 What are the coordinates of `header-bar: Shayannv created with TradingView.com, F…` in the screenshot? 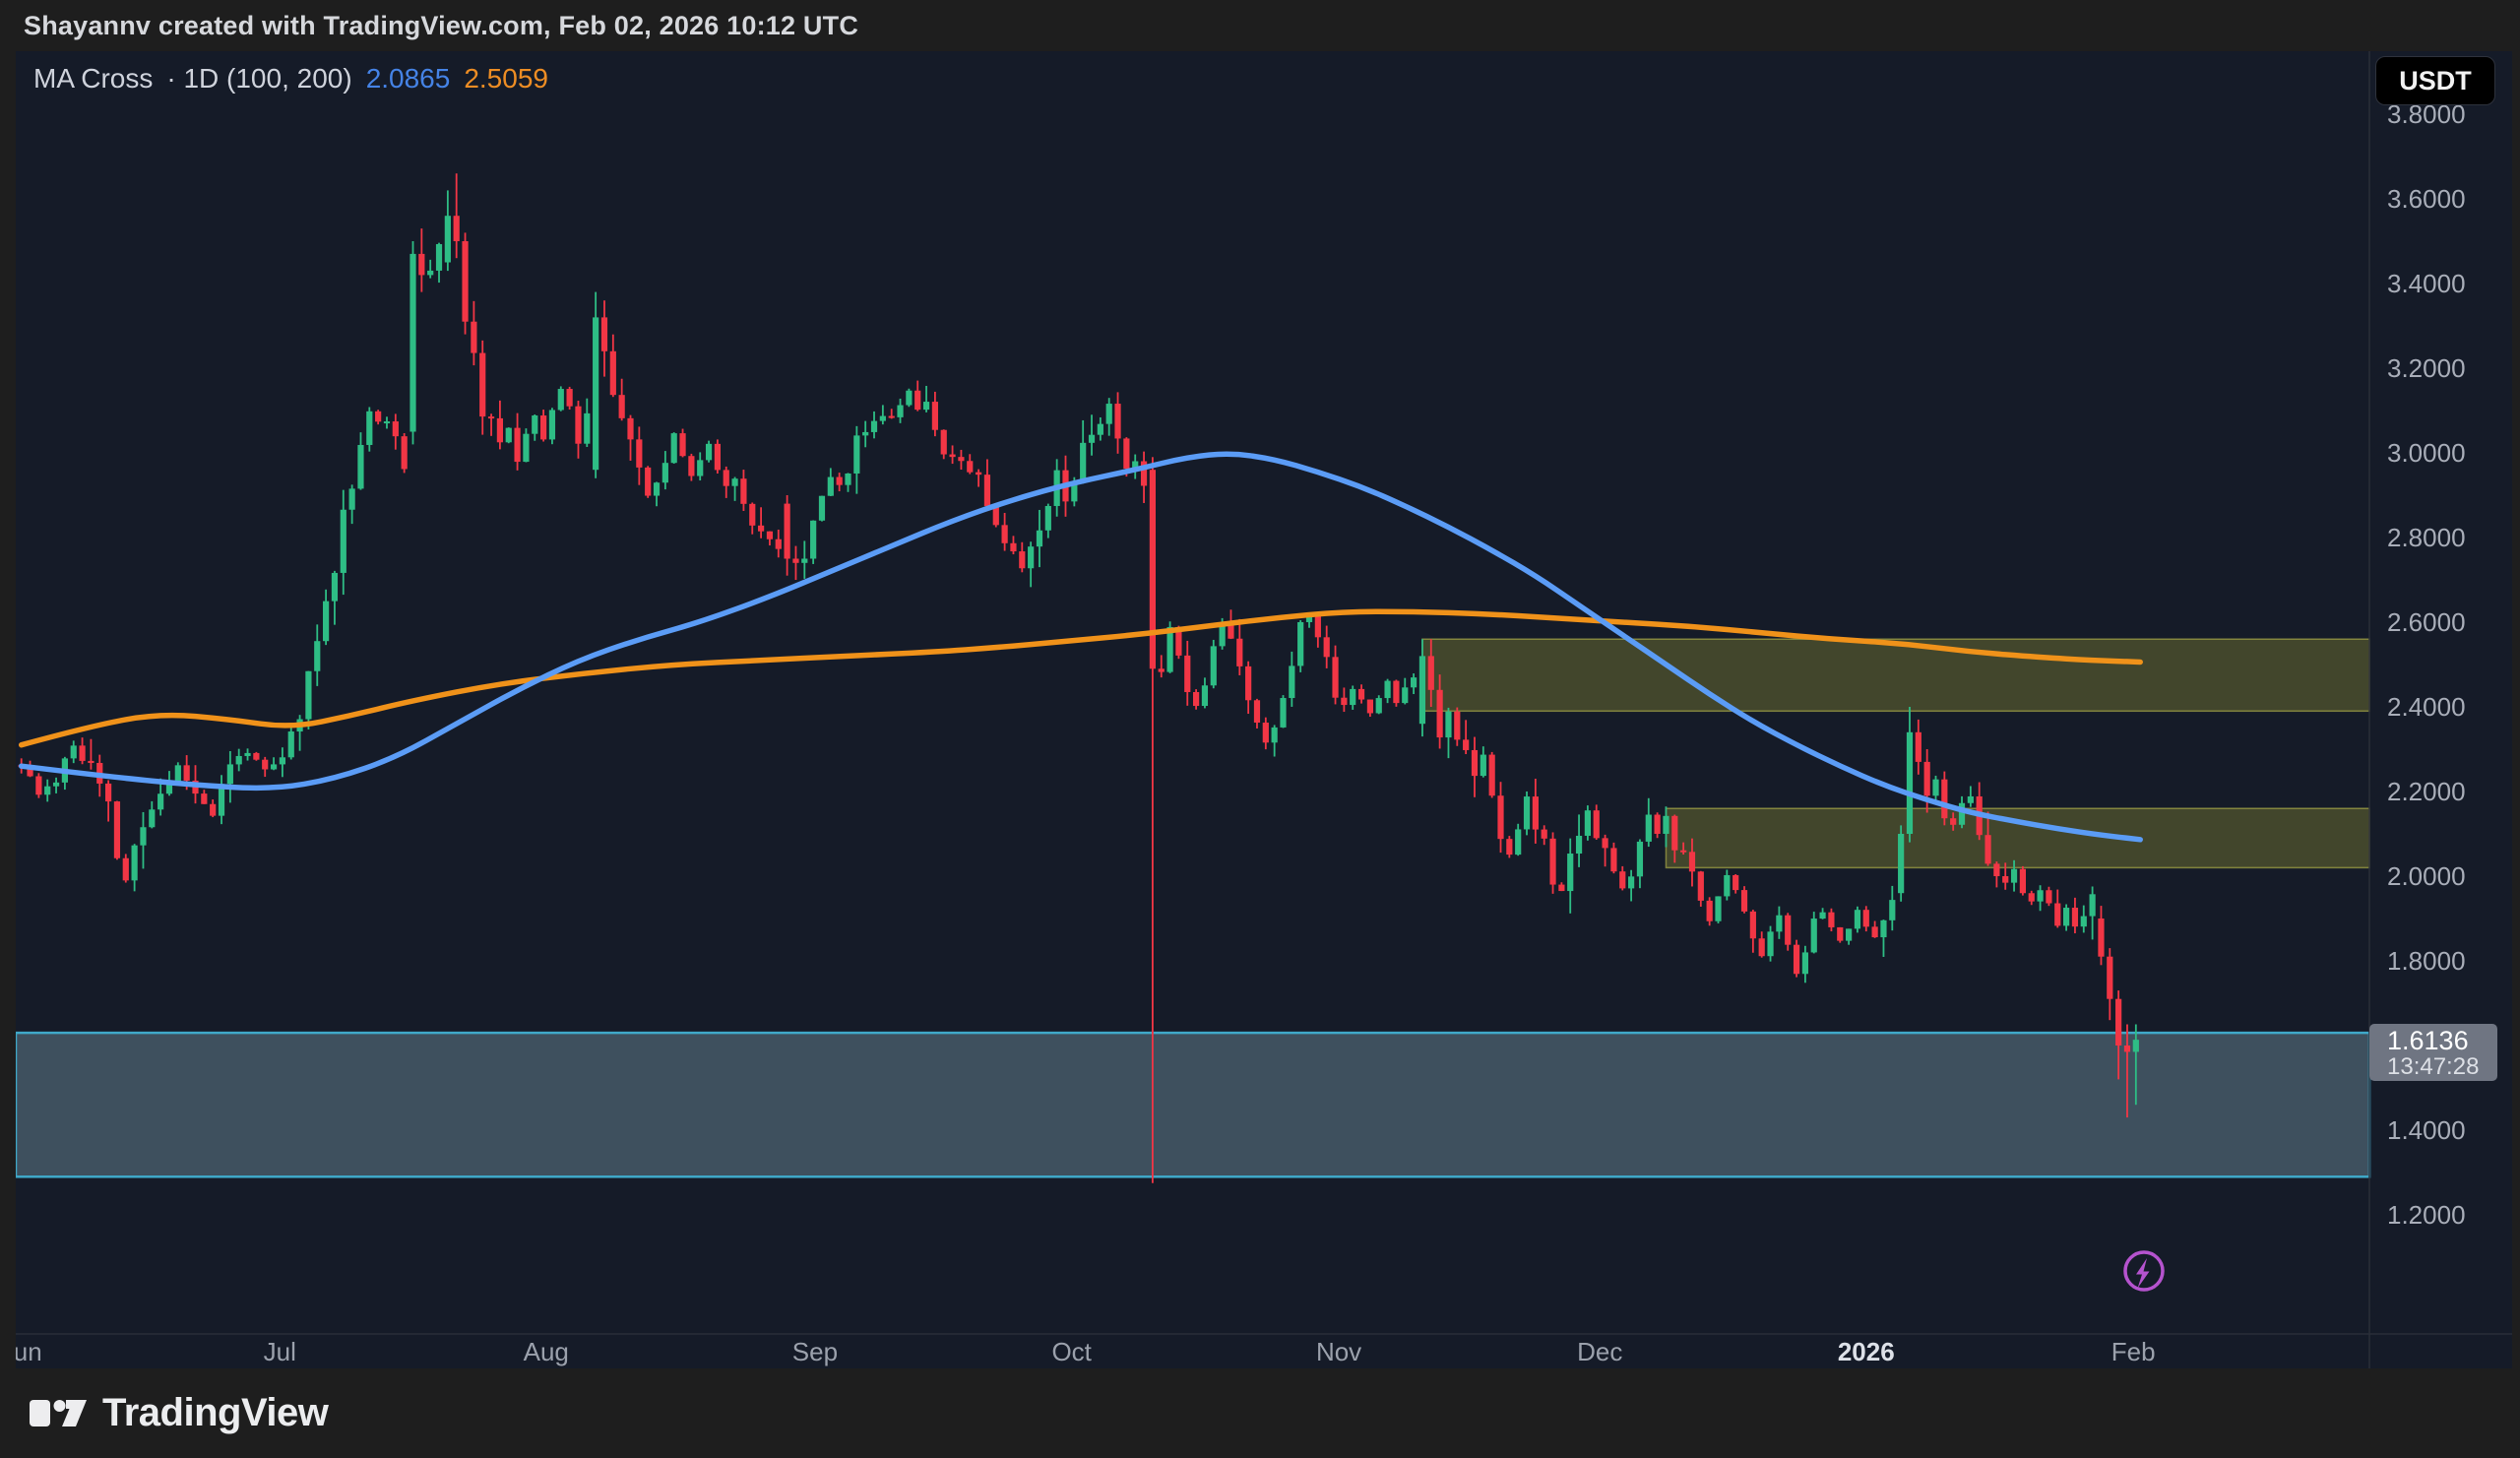 It's located at (1260, 25).